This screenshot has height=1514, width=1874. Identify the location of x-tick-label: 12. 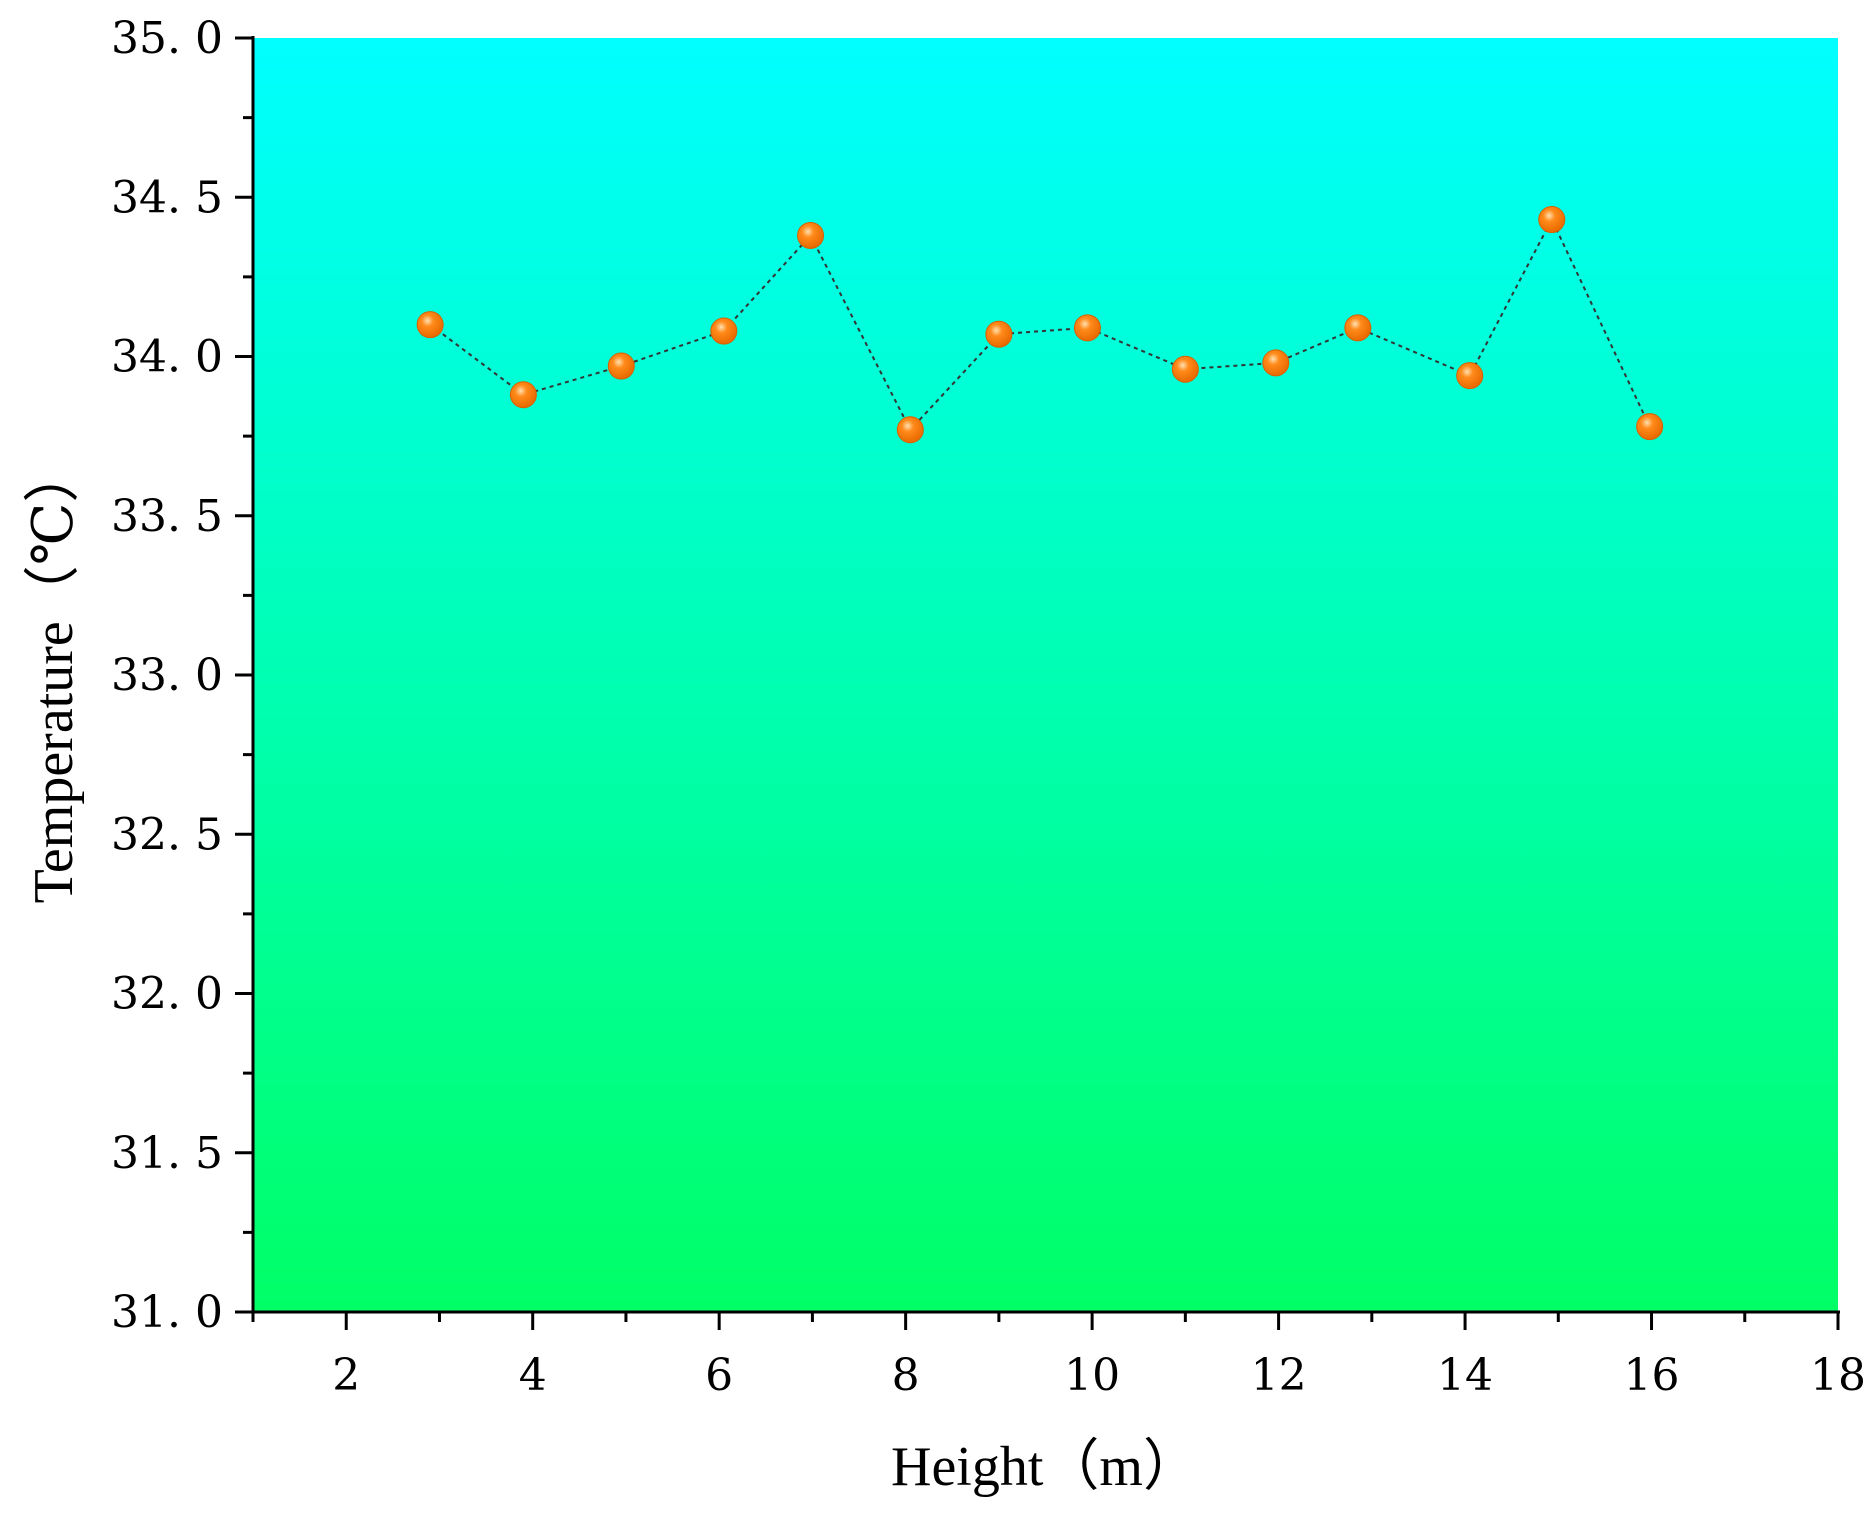
(1279, 1375).